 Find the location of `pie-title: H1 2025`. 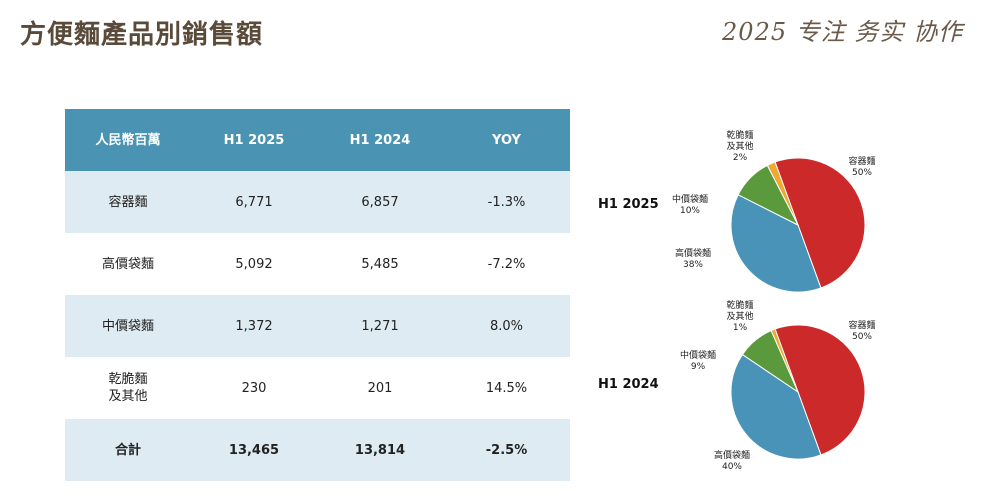

pie-title: H1 2025 is located at coordinates (628, 204).